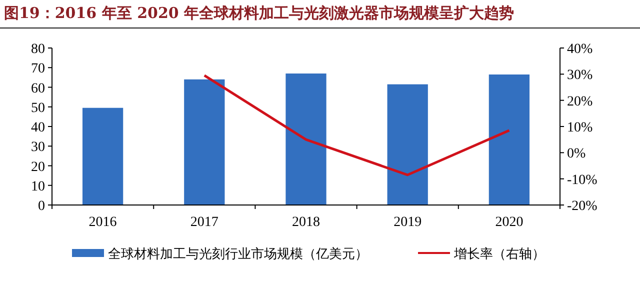  Describe the element at coordinates (41, 206) in the screenshot. I see `y-tick-label: 0` at that location.